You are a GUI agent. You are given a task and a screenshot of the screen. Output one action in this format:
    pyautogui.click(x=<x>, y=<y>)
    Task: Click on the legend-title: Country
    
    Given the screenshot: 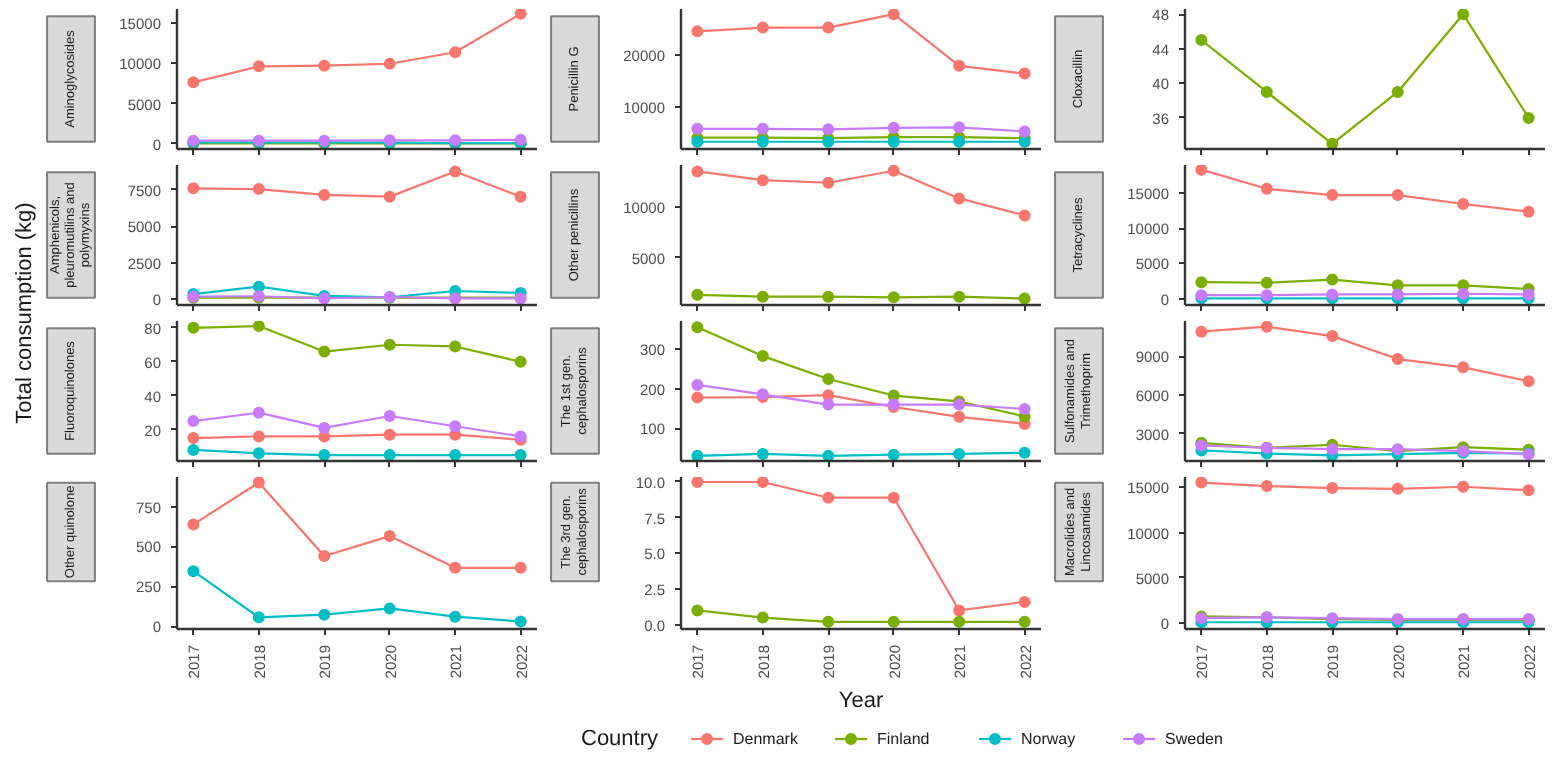 What is the action you would take?
    pyautogui.click(x=620, y=739)
    